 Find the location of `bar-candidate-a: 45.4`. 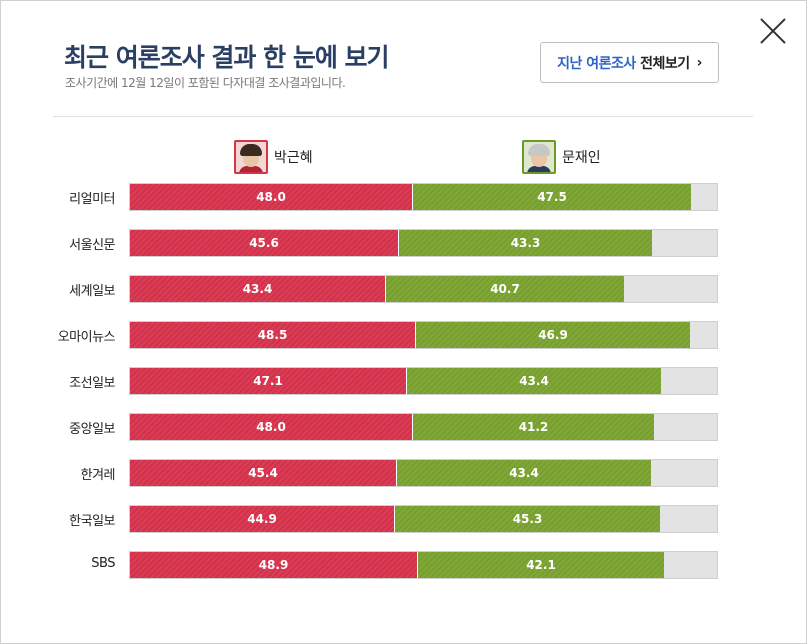

bar-candidate-a: 45.4 is located at coordinates (263, 473).